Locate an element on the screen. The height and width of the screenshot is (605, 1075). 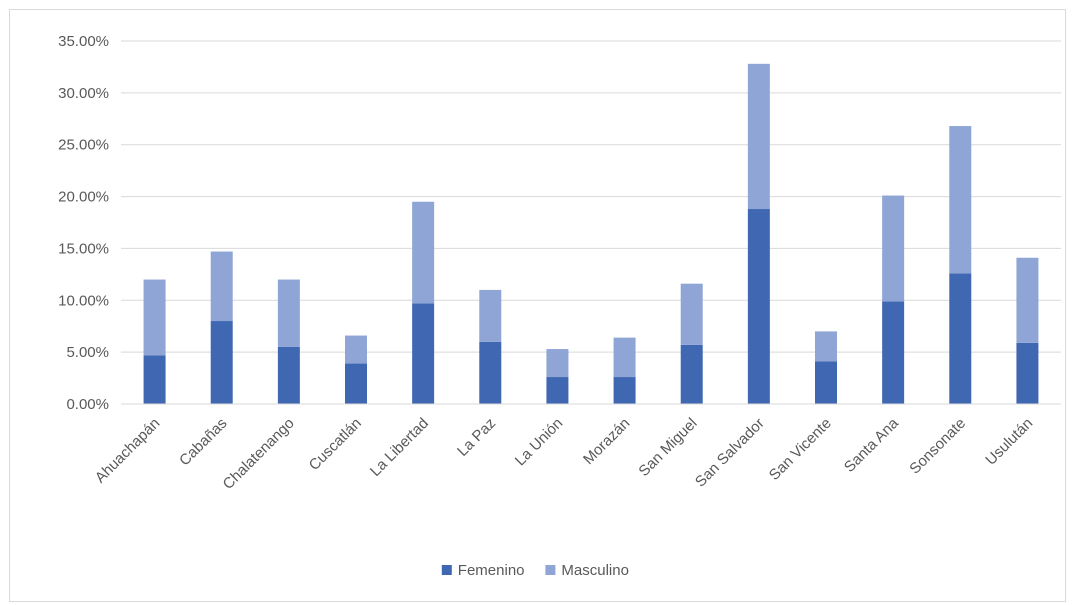
legend-label-femenino: Femenino is located at coordinates (491, 570).